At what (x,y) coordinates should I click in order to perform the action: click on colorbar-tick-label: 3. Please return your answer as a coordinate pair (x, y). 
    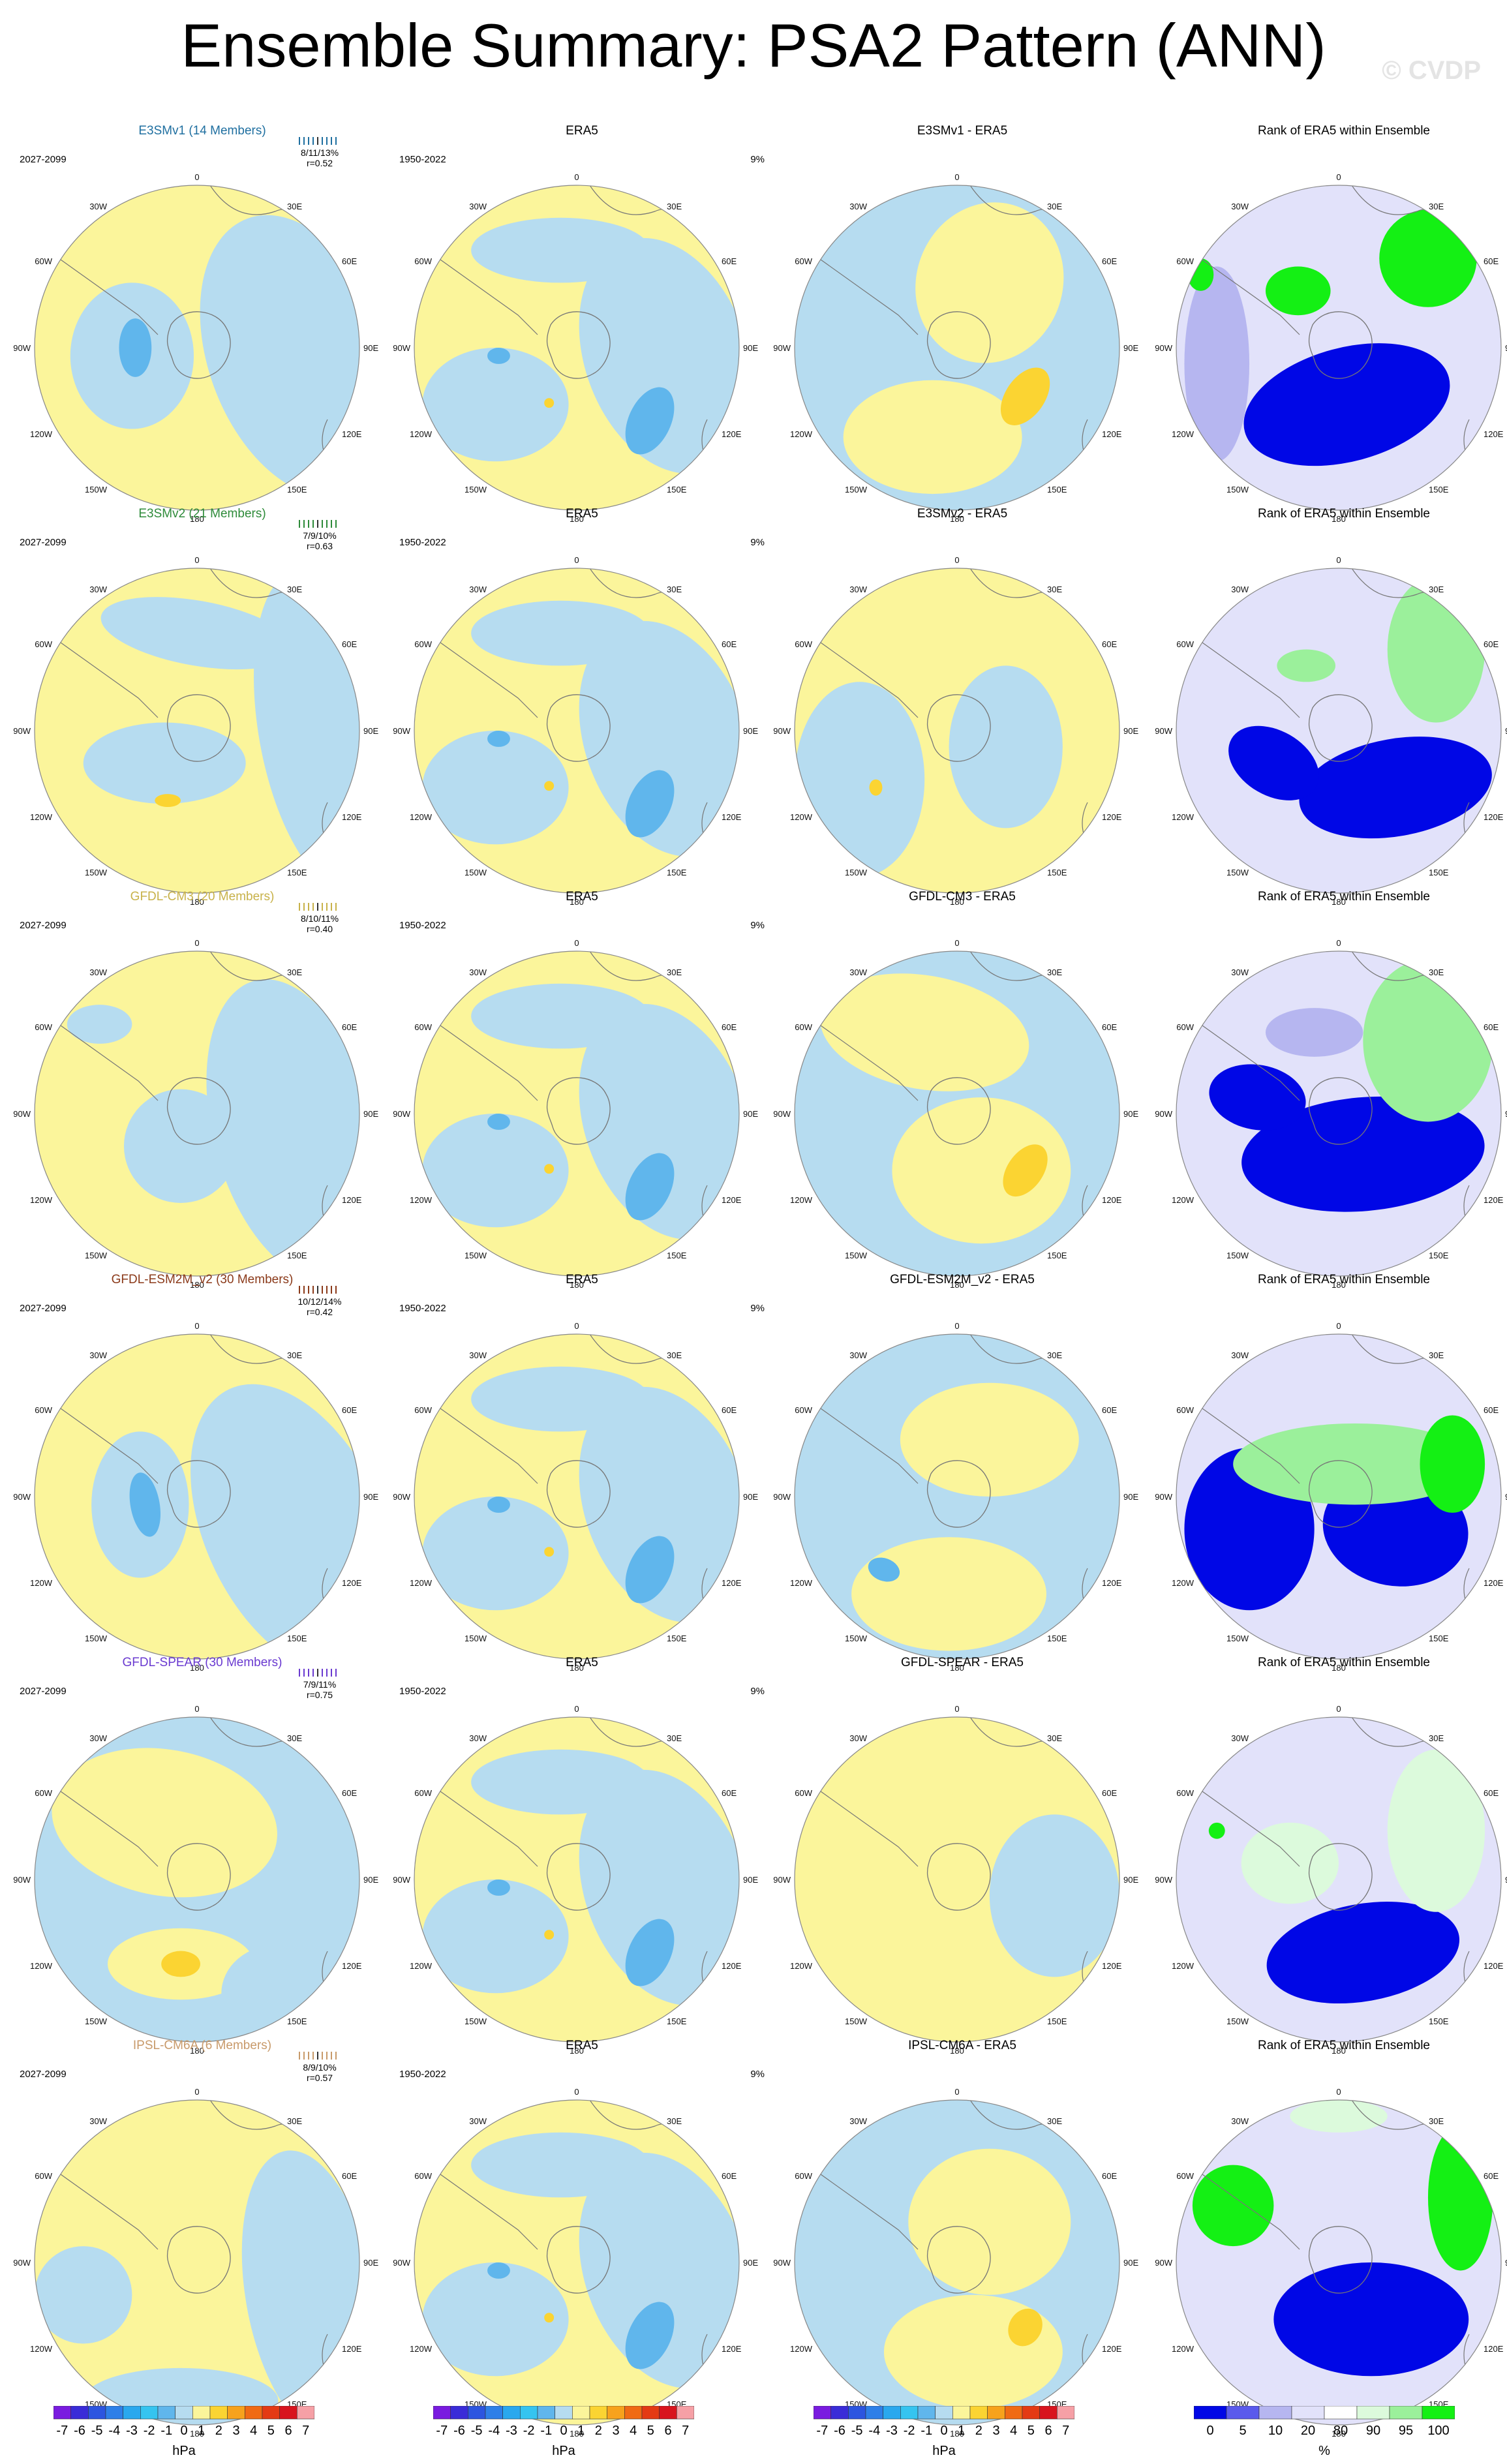
    Looking at the image, I should click on (235, 2431).